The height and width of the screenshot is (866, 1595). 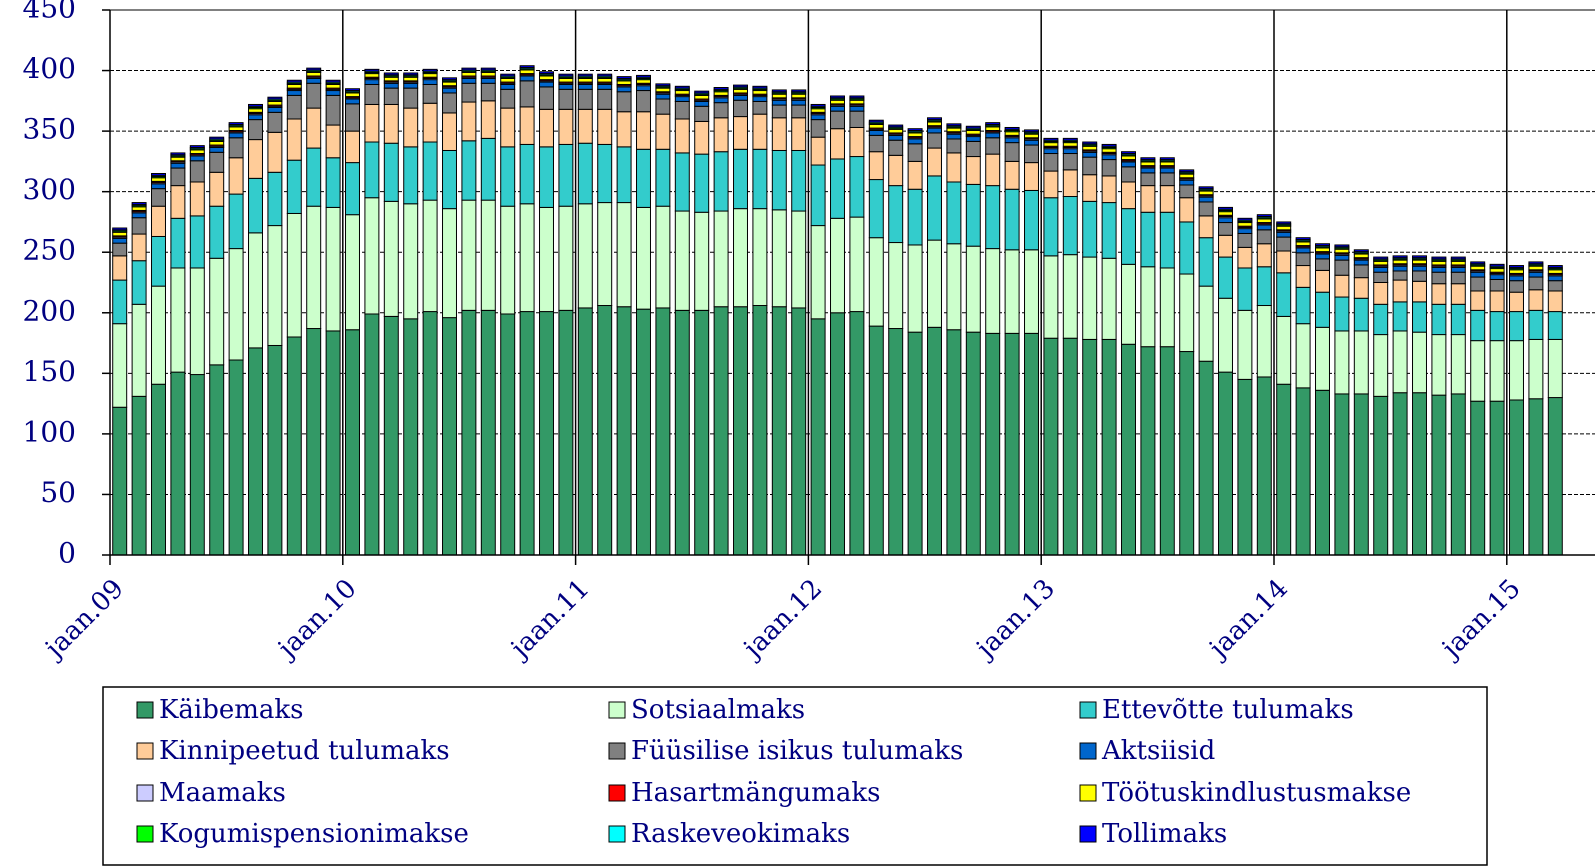 I want to click on legend-label: Käibemaks, so click(x=231, y=710).